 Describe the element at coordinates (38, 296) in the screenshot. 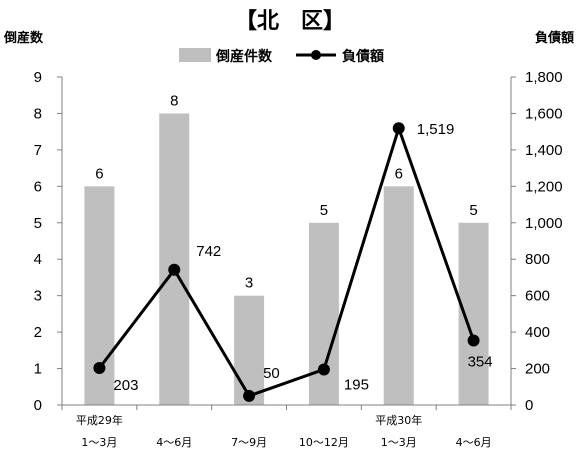

I see `left-tick-label: 3` at that location.